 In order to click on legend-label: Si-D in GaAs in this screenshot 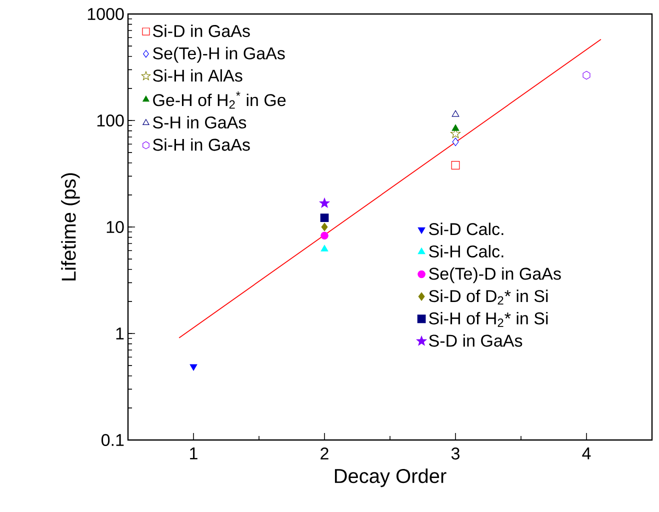, I will do `click(201, 31)`.